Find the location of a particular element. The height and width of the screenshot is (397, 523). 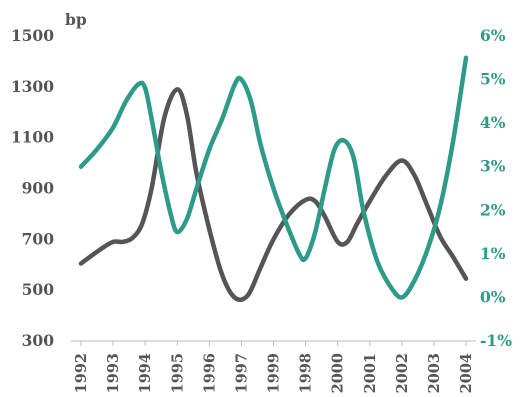

left-tick-label: 1100 is located at coordinates (32, 137).